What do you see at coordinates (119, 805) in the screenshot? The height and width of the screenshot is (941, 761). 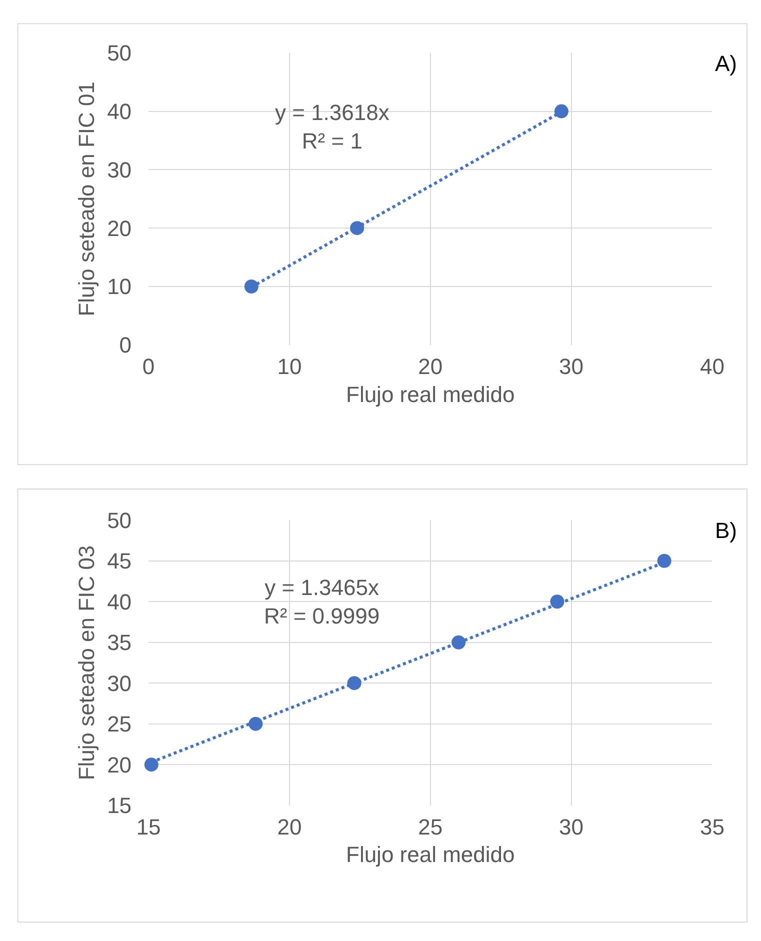 I see `y-tick-label: 15` at bounding box center [119, 805].